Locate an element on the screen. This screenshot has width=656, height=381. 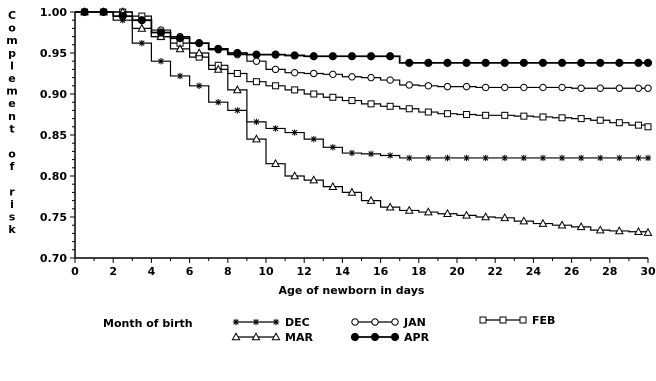
y-axis-title-char: n is located at coordinates (12, 116).